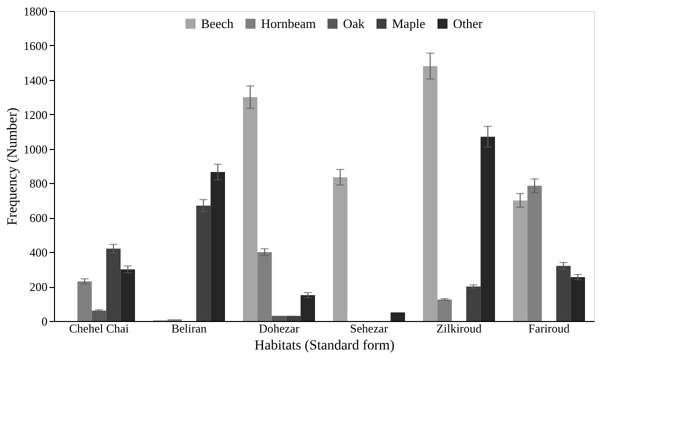 This screenshot has width=692, height=421. What do you see at coordinates (36, 80) in the screenshot?
I see `y-tick-label: 1400` at bounding box center [36, 80].